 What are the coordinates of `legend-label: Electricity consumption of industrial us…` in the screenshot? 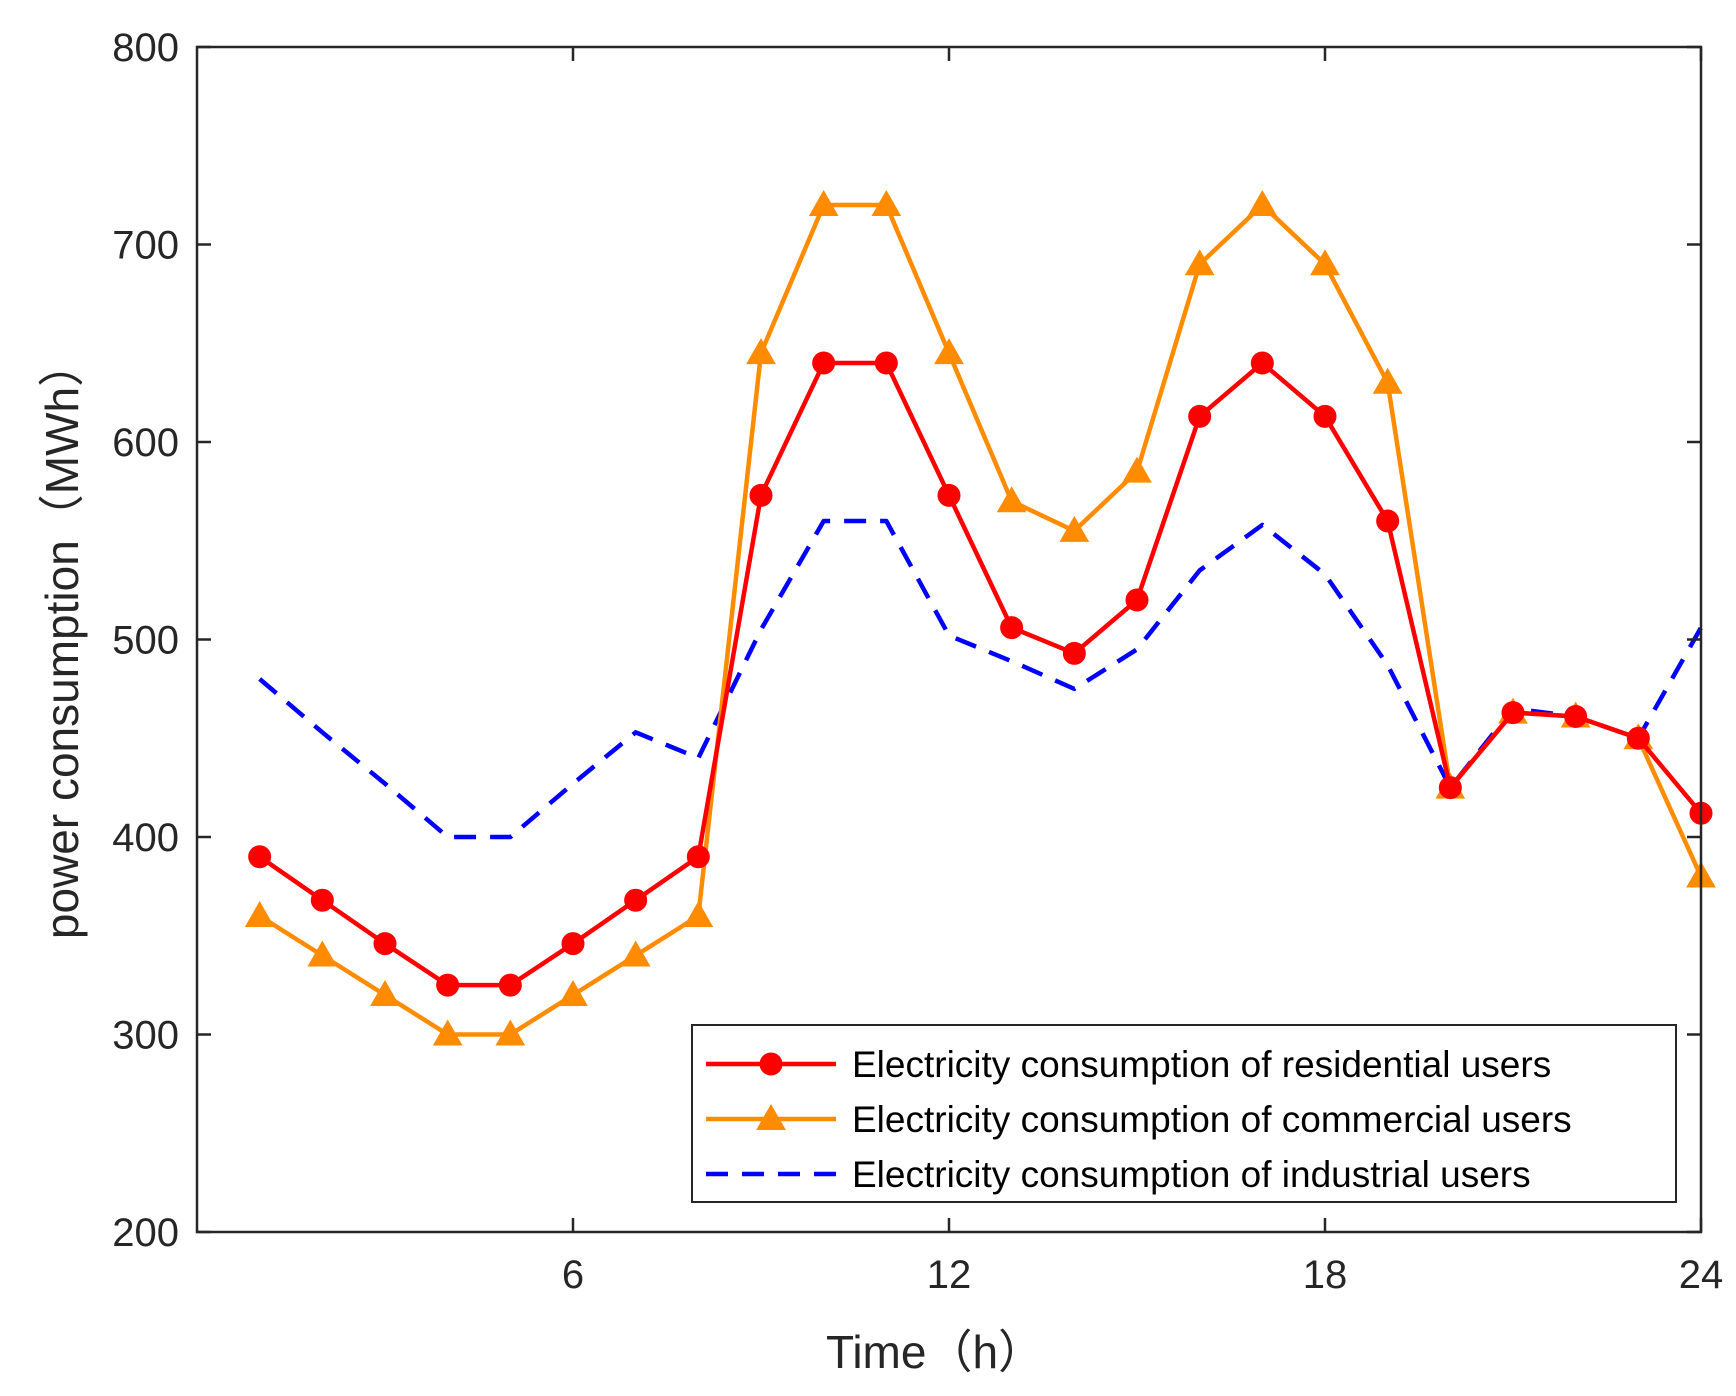 It's located at (1191, 1174).